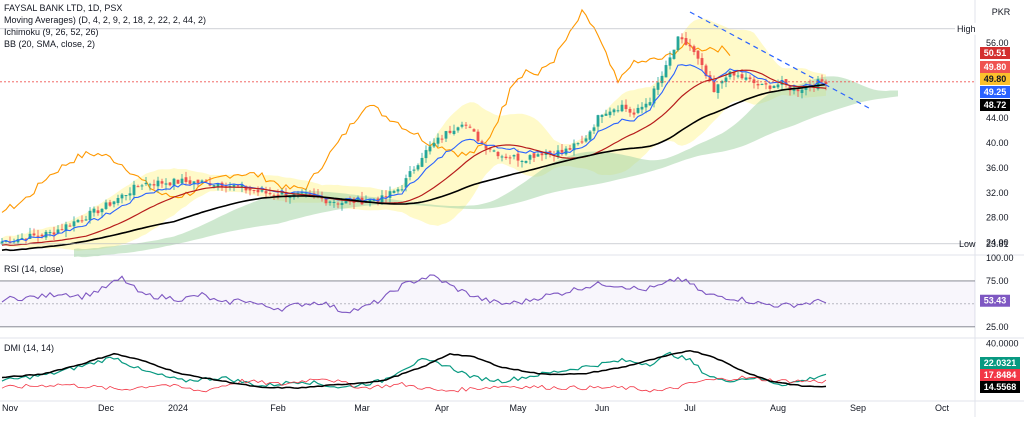 This screenshot has width=1024, height=422. Describe the element at coordinates (1000, 375) in the screenshot. I see `dmi-value-label: 17.8484` at that location.